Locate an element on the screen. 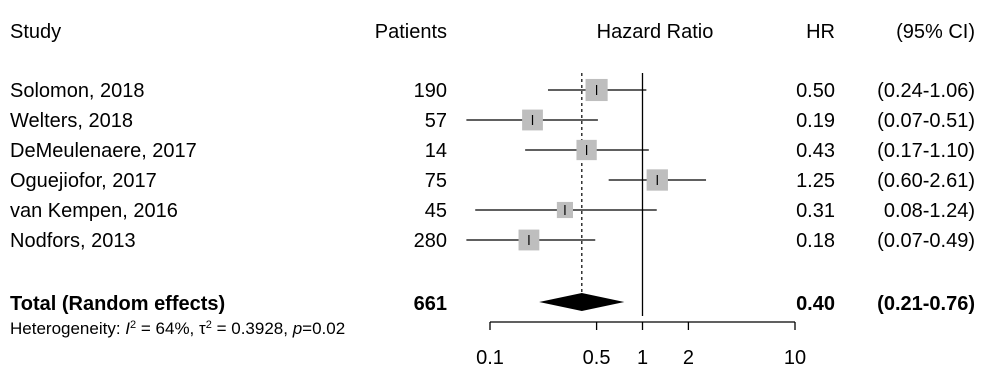  study-name: Oguejiofor, 2017 is located at coordinates (83, 181).